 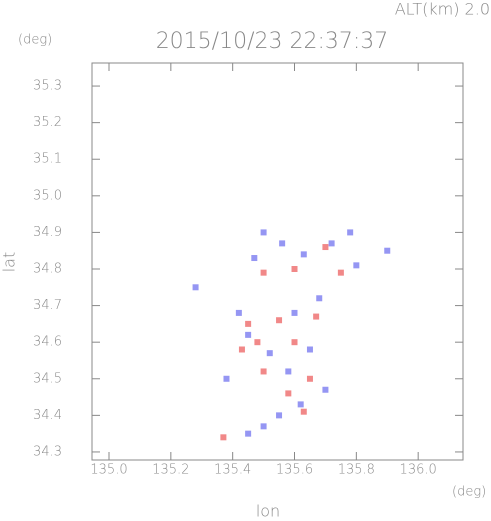 What do you see at coordinates (47, 451) in the screenshot?
I see `y-tick-label: 34.3` at bounding box center [47, 451].